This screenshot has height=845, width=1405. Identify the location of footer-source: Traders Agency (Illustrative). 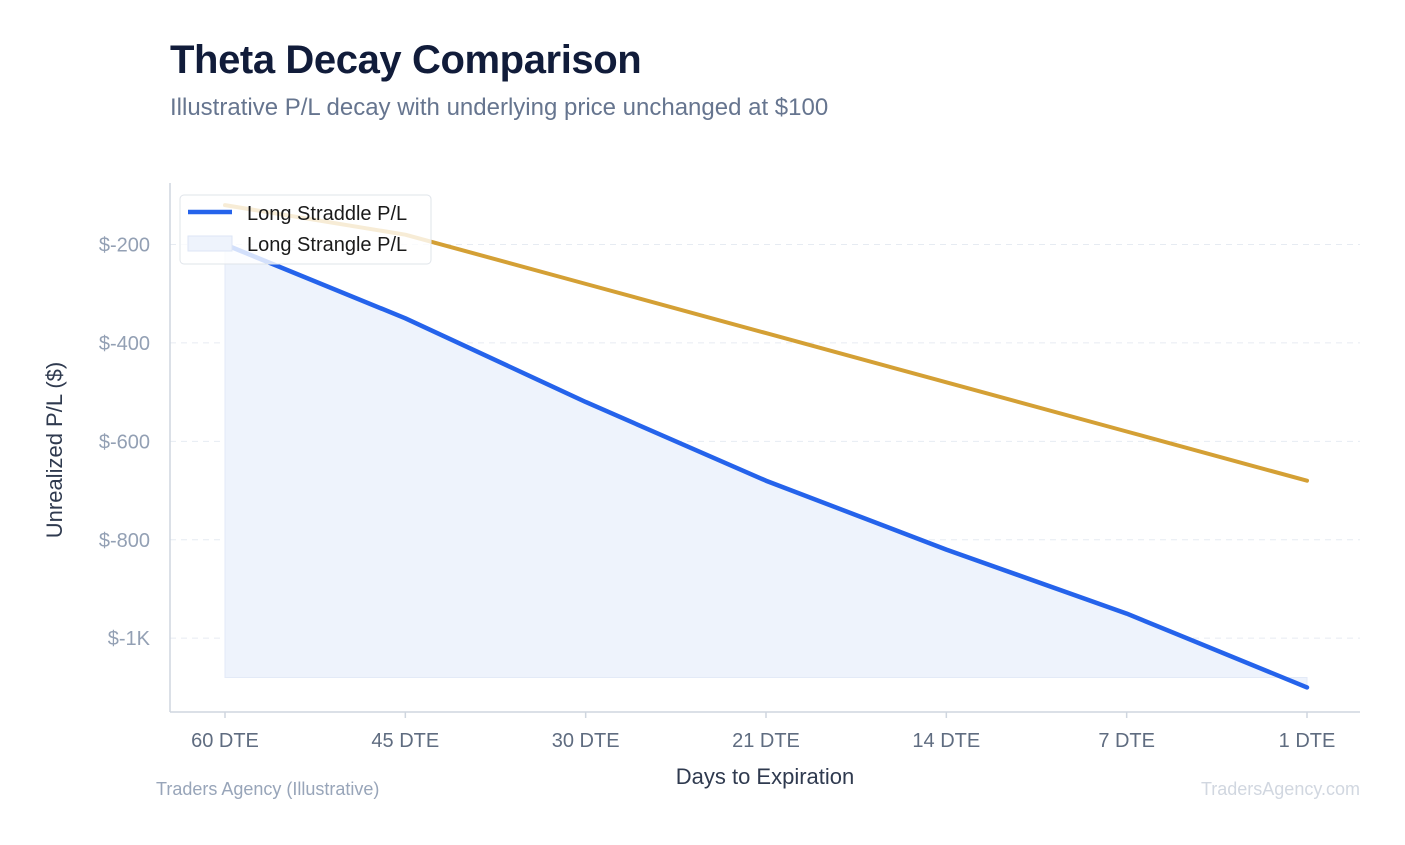
(268, 789).